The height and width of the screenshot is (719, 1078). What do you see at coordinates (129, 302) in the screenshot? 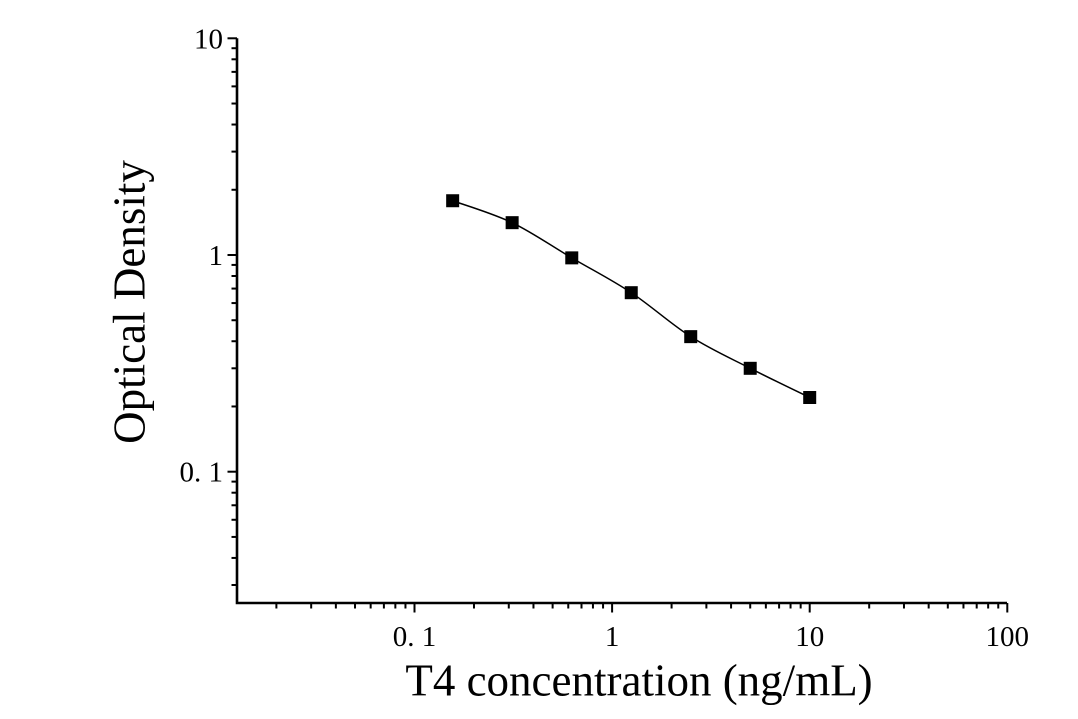
I see `y-axis-title: Optical Density` at bounding box center [129, 302].